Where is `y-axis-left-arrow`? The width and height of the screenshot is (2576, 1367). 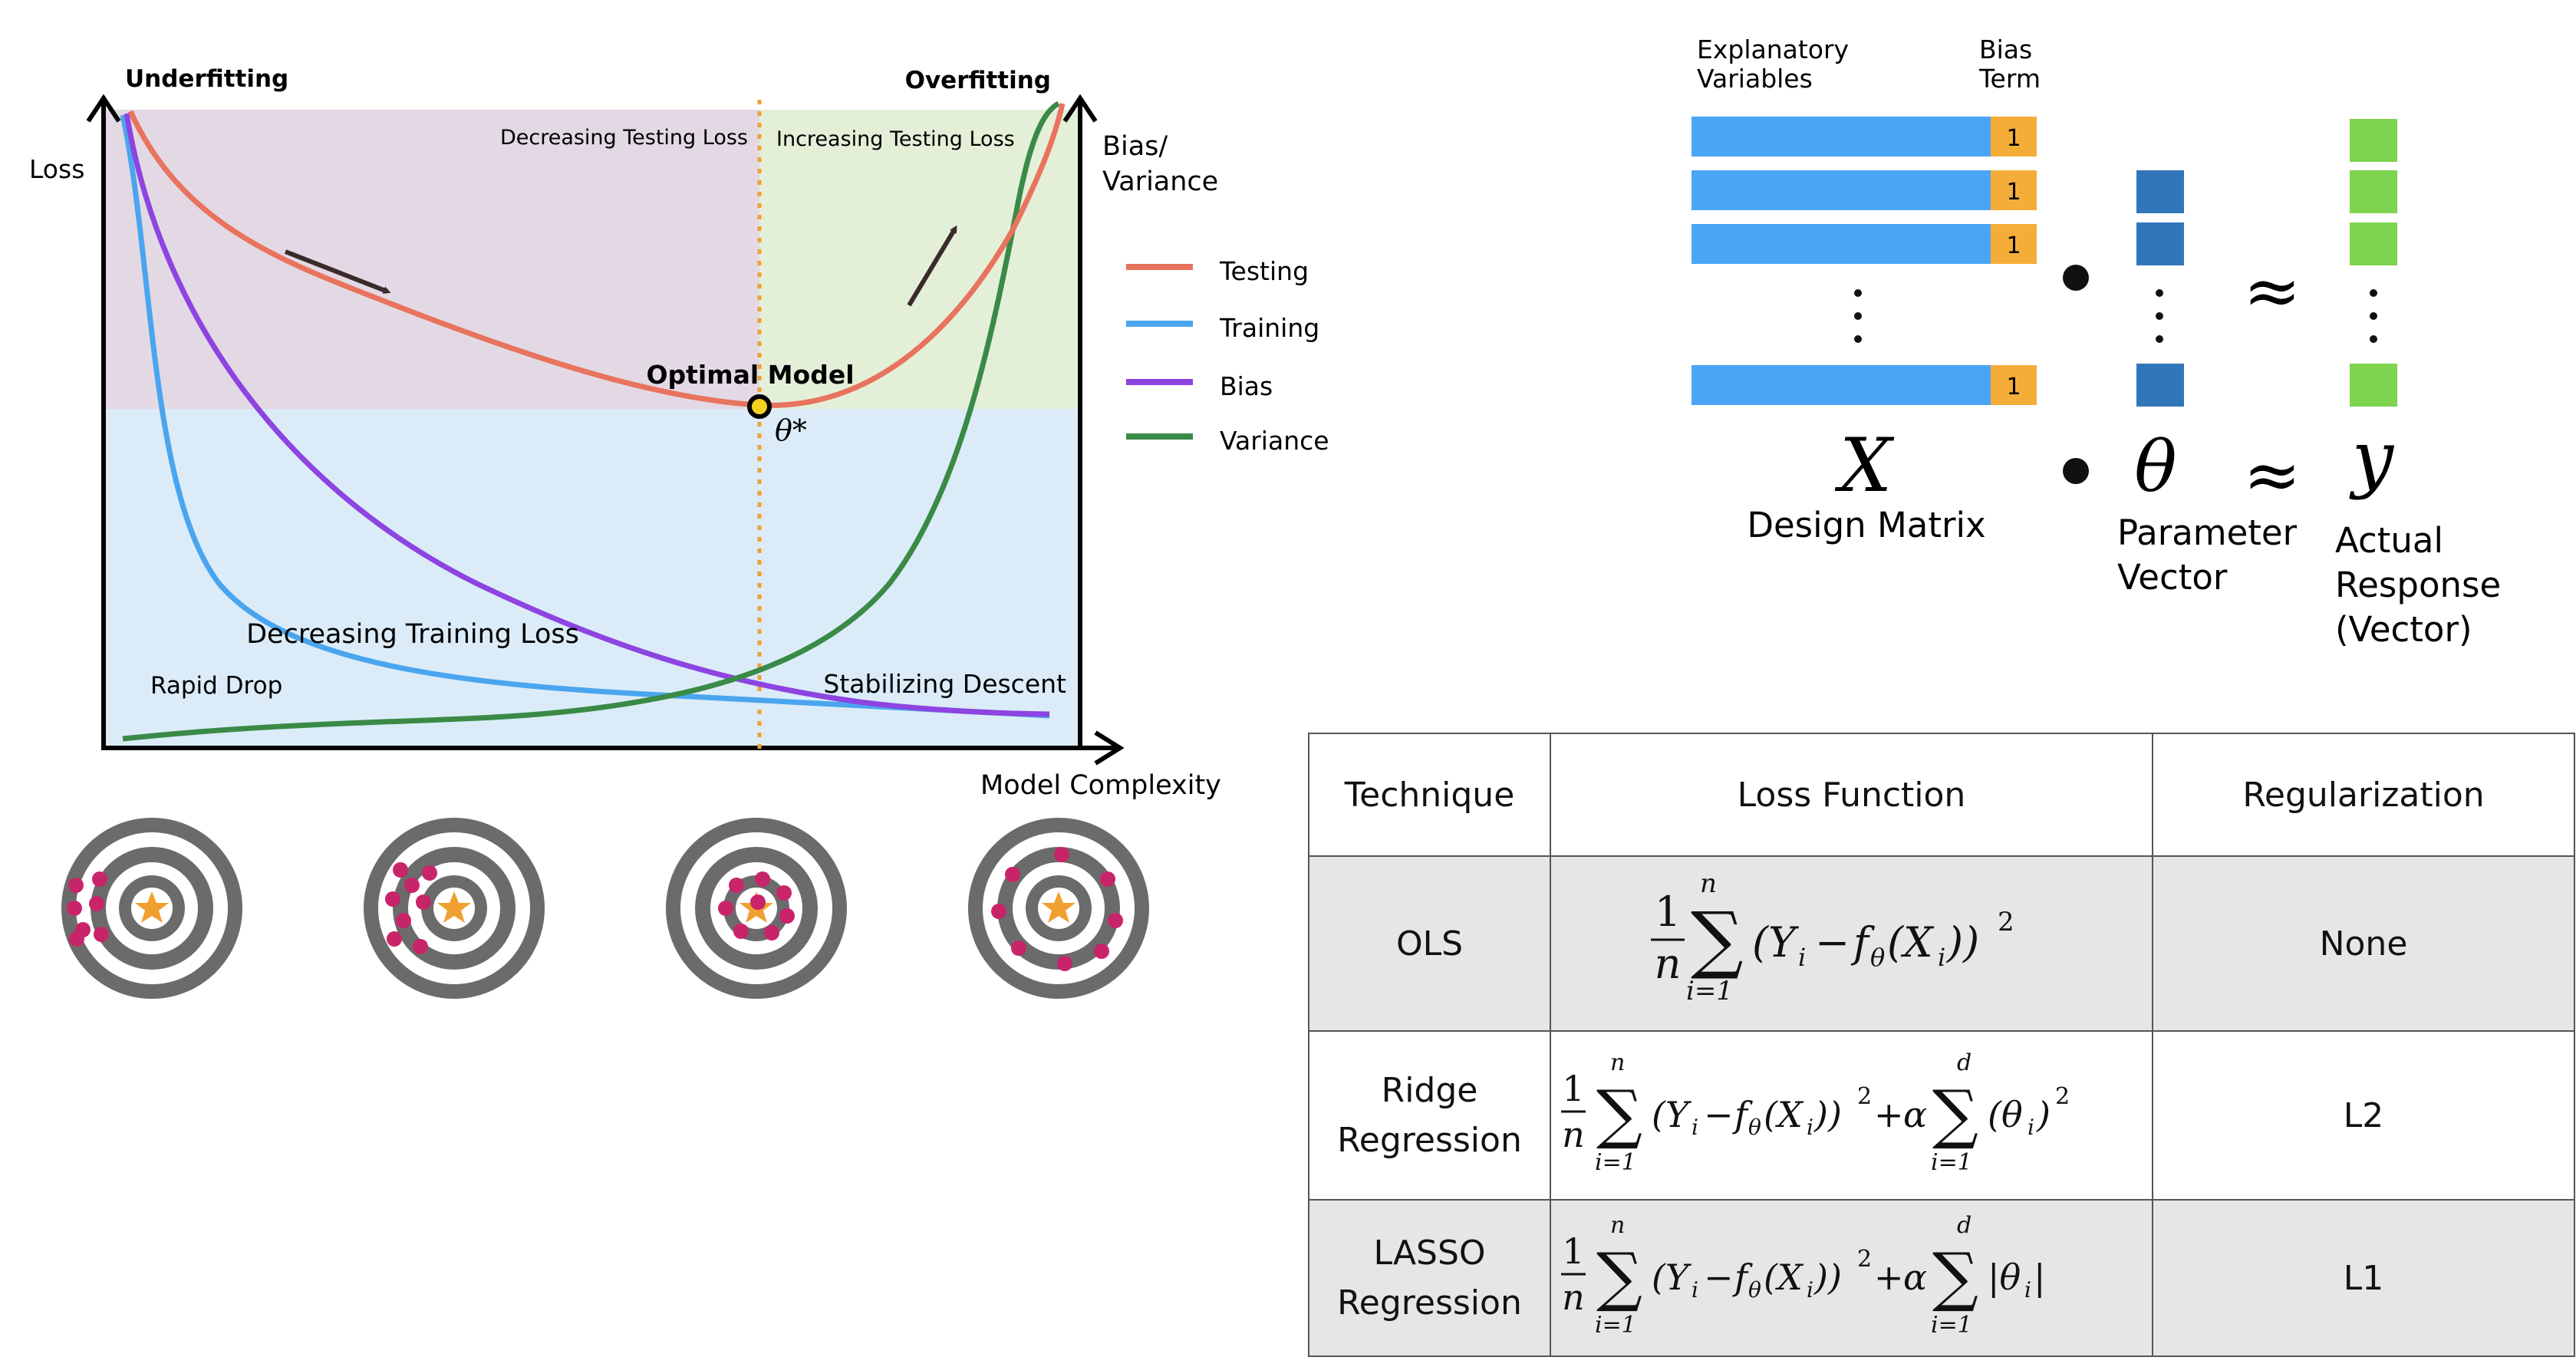 y-axis-left-arrow is located at coordinates (103, 108).